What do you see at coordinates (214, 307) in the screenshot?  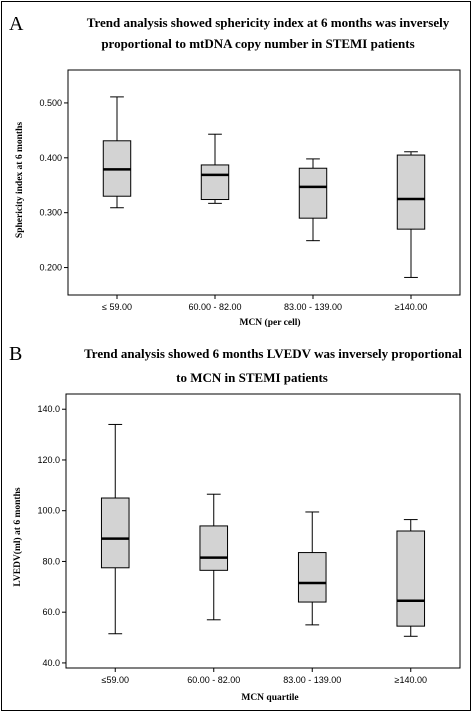 I see `chart-a-xtick-label: 60.00 - 82.00` at bounding box center [214, 307].